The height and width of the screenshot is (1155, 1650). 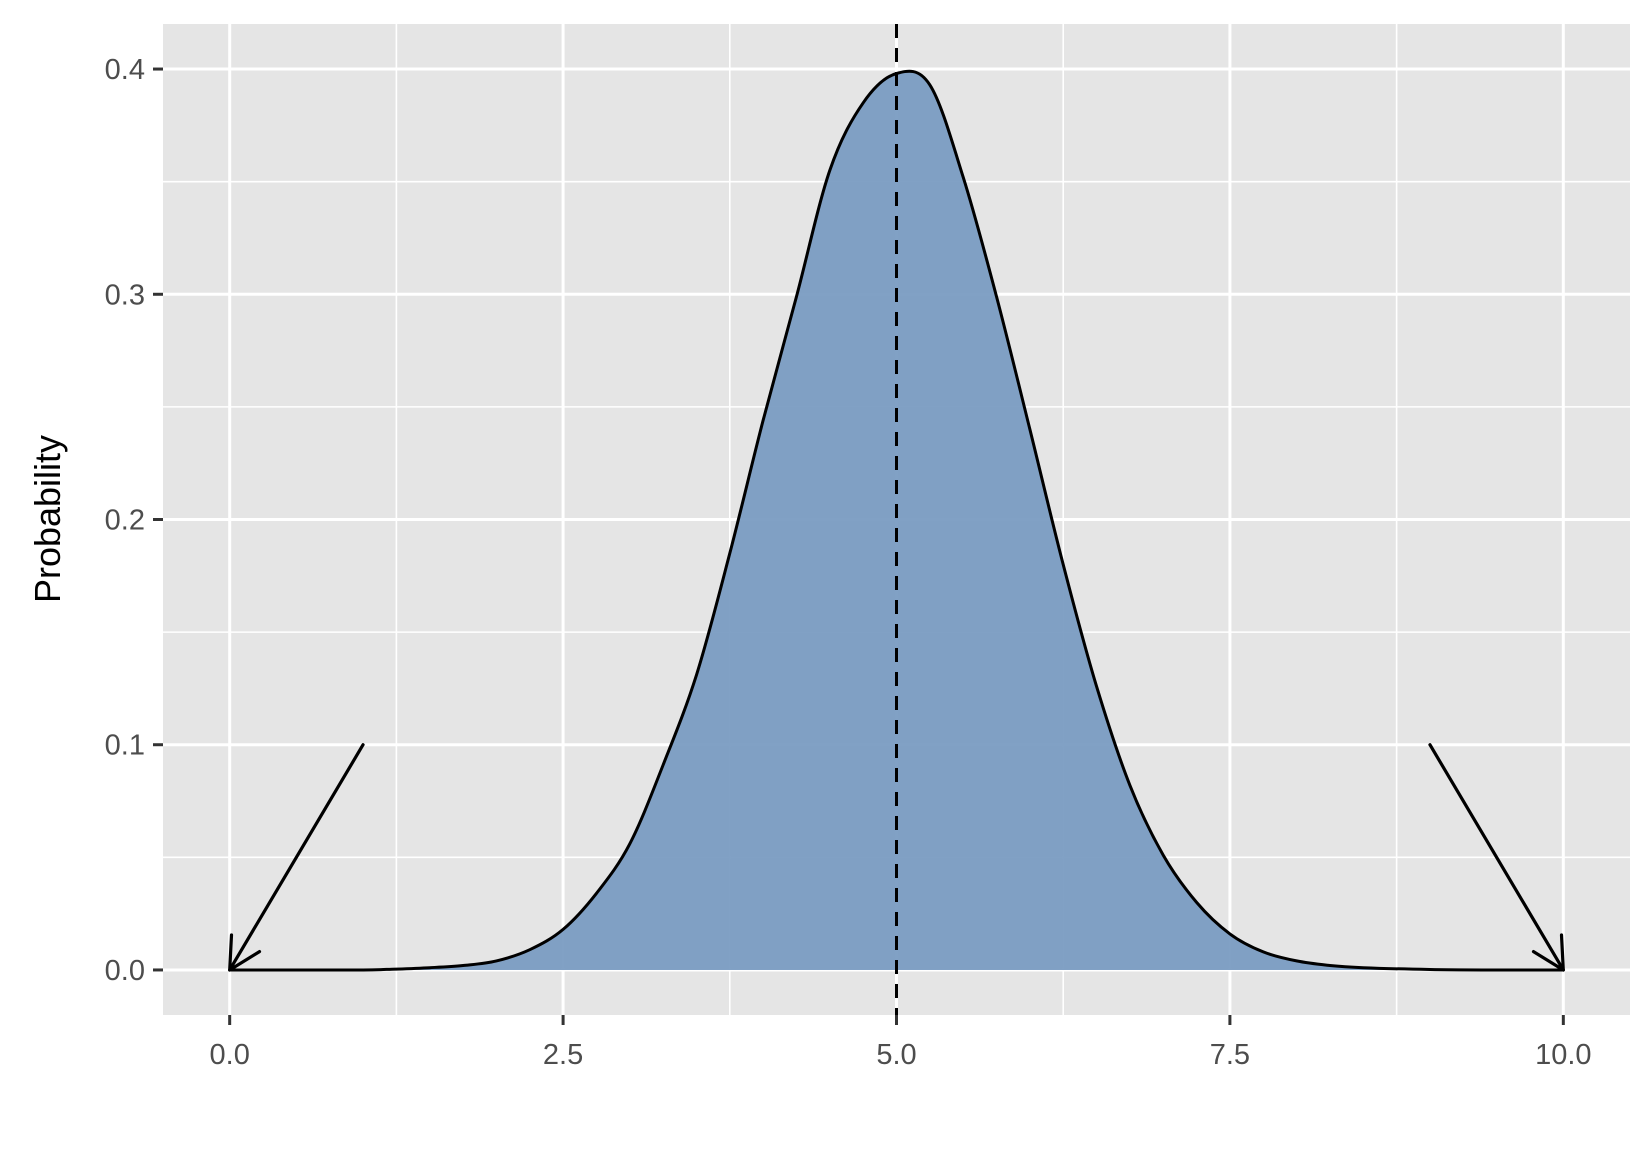 What do you see at coordinates (125, 521) in the screenshot?
I see `y-tick-label: 0.2` at bounding box center [125, 521].